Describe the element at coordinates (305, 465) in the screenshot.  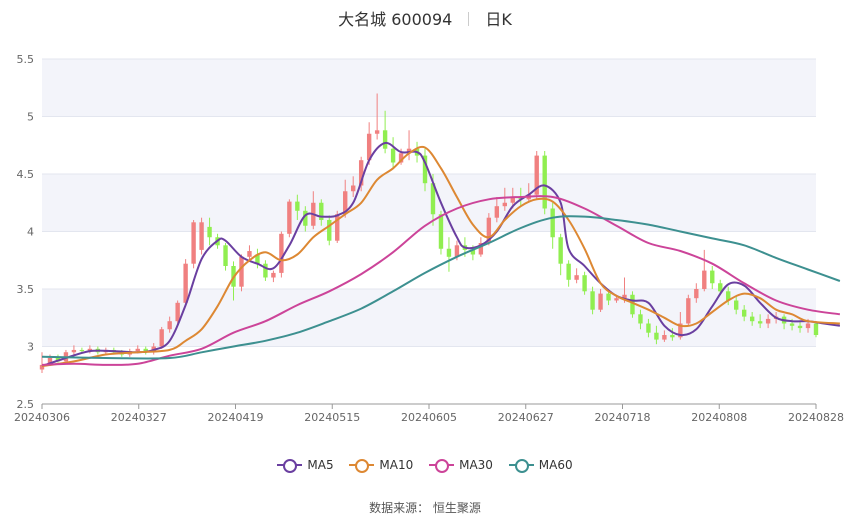
I see `legend-item-ma5: MA5` at that location.